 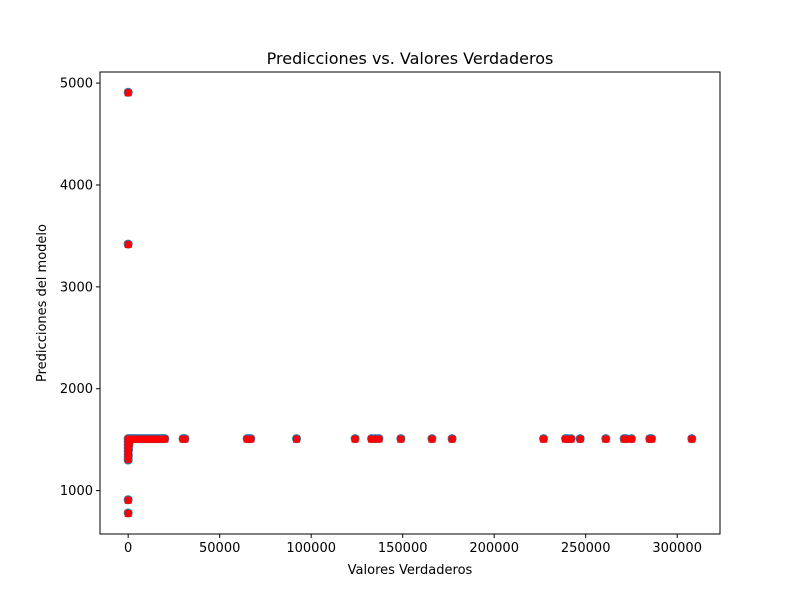 What do you see at coordinates (42, 303) in the screenshot?
I see `y-axis-label: Predicciones del modelo` at bounding box center [42, 303].